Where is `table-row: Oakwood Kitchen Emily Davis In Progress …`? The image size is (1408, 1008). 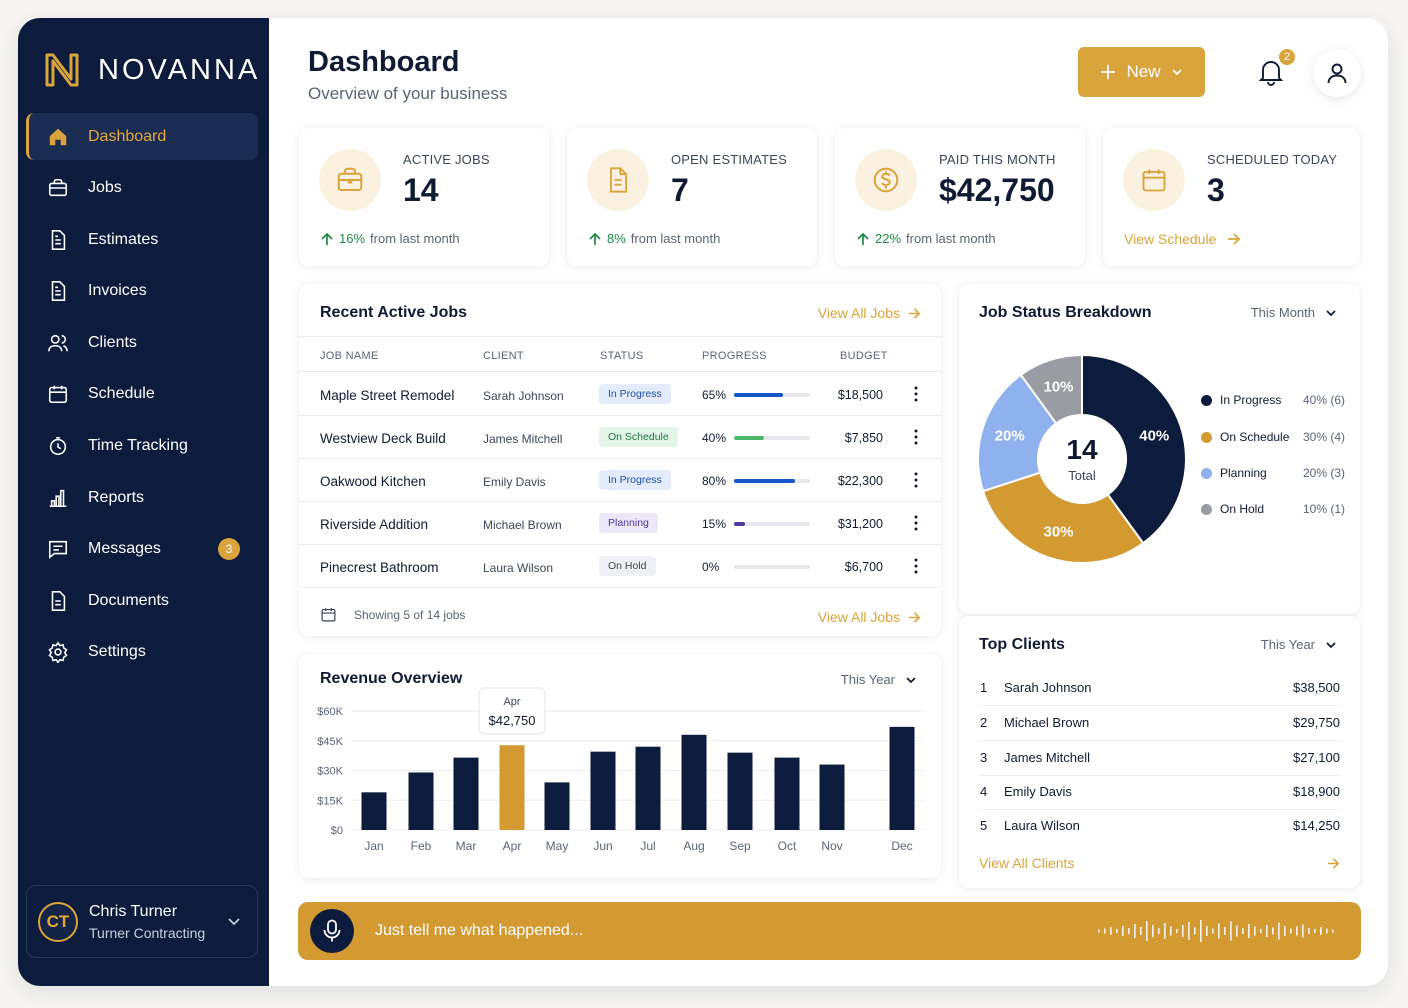 table-row: Oakwood Kitchen Emily Davis In Progress … is located at coordinates (620, 480).